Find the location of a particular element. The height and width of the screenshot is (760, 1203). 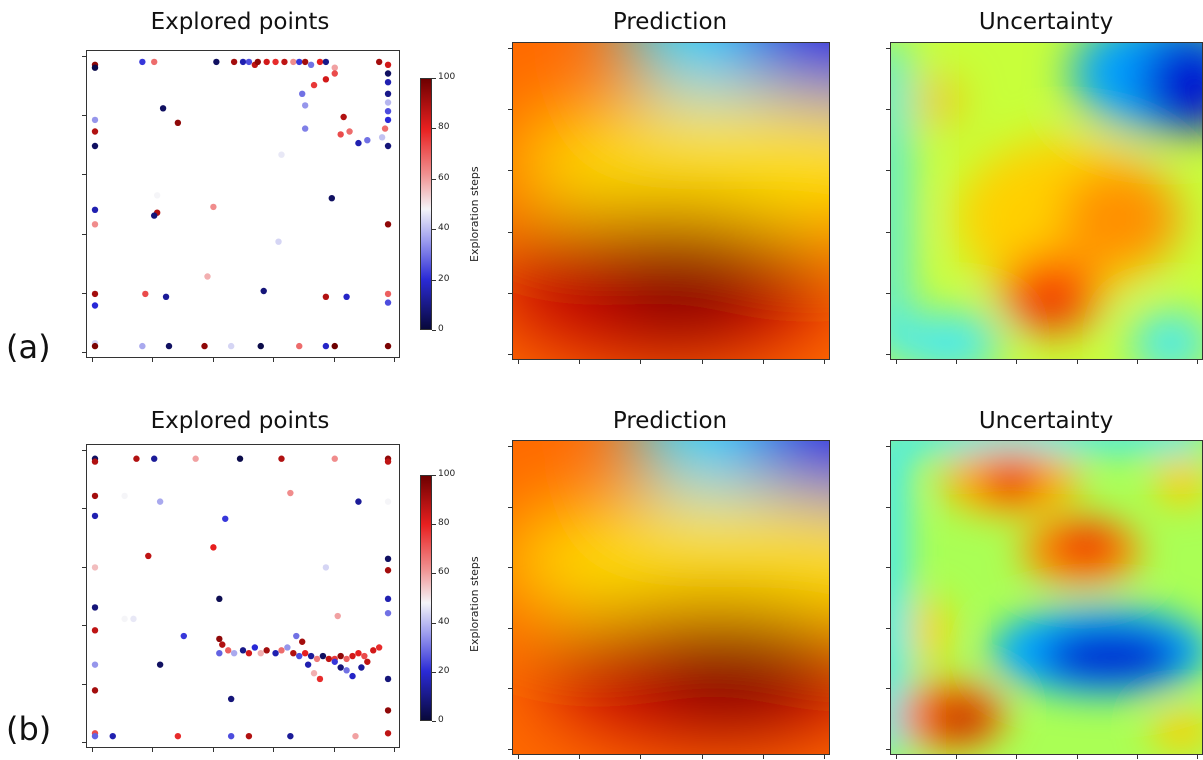

prediction-blob-a2 is located at coordinates (782, 73).